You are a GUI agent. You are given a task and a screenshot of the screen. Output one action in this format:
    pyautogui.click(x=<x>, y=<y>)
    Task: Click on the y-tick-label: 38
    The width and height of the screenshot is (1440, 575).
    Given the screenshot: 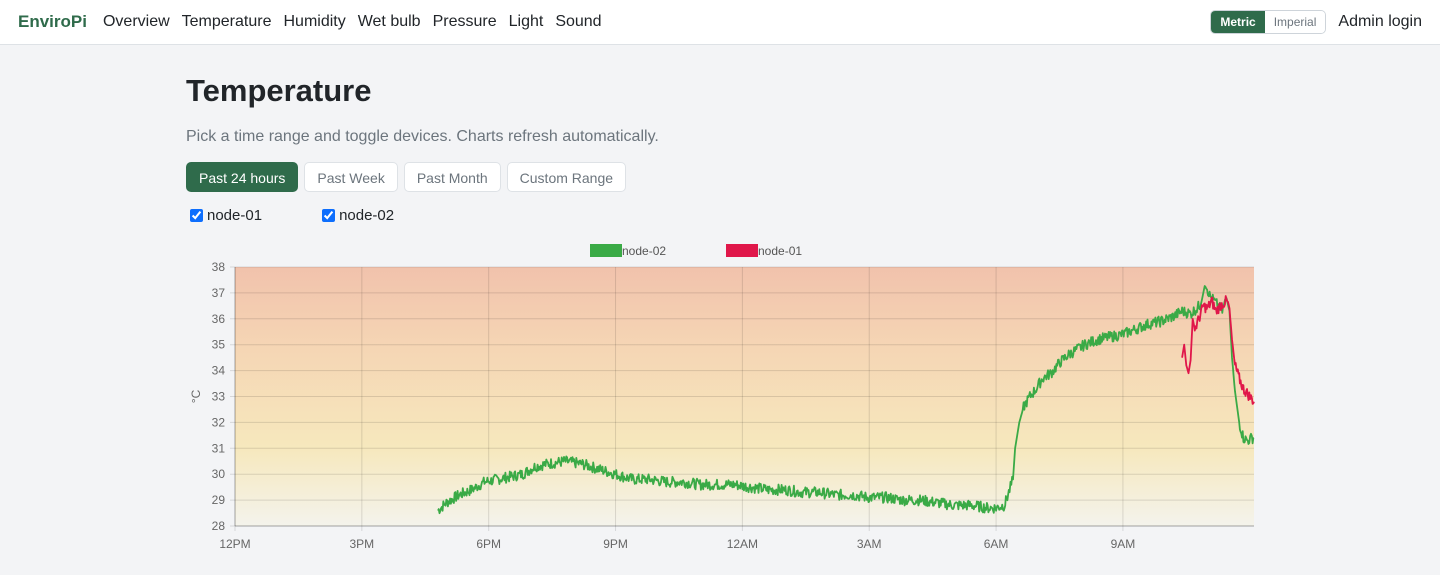 What is the action you would take?
    pyautogui.click(x=219, y=267)
    